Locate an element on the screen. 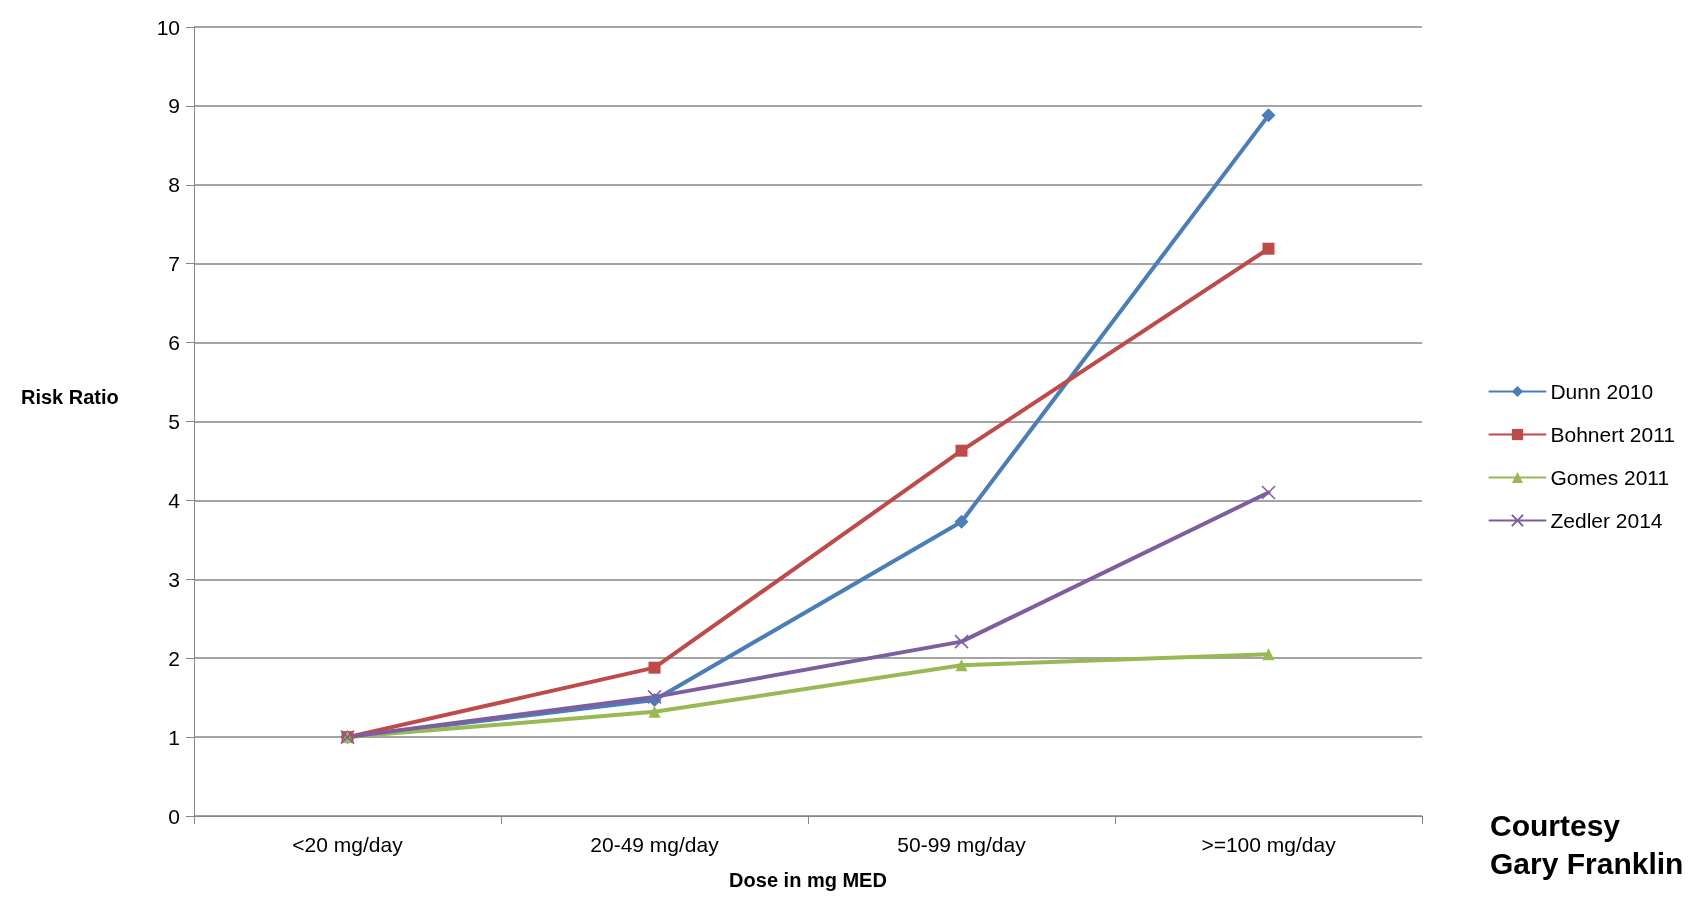 This screenshot has width=1696, height=912. legend-label: Bohnert 2011 is located at coordinates (1612, 434).